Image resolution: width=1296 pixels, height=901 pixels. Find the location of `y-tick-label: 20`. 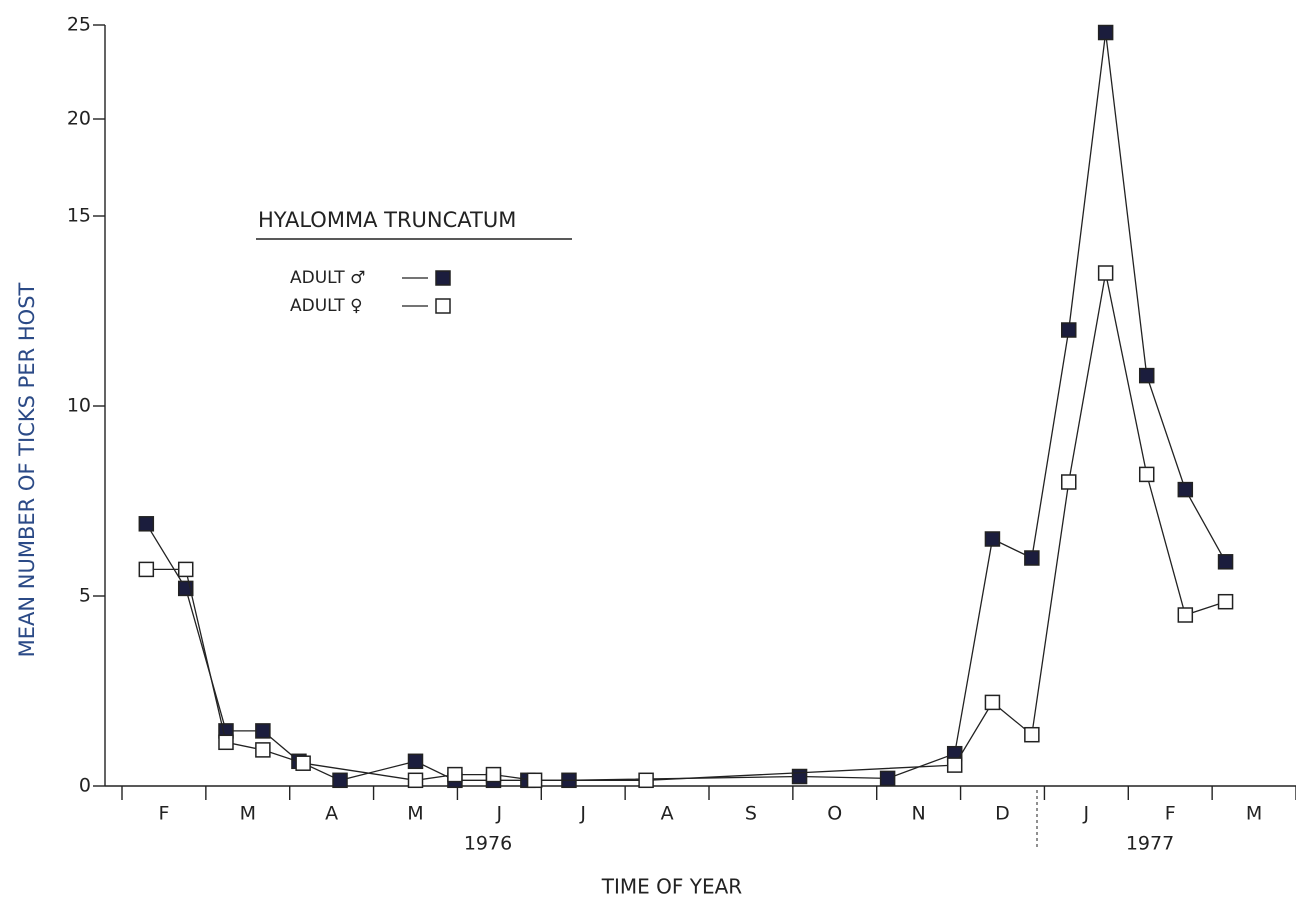

y-tick-label: 20 is located at coordinates (79, 119).